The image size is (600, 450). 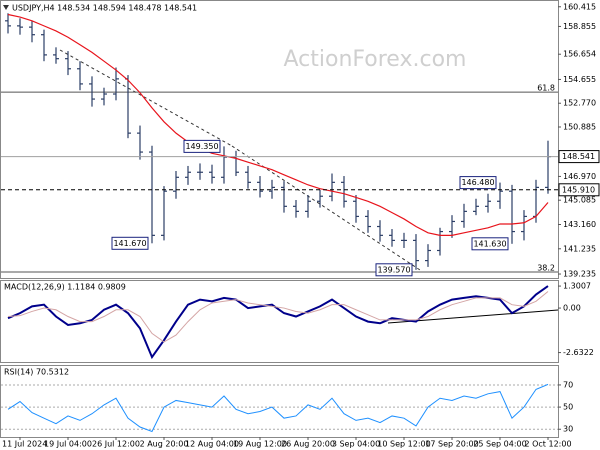 I want to click on x-tick-label: 2 Aug 20:00, so click(x=164, y=444).